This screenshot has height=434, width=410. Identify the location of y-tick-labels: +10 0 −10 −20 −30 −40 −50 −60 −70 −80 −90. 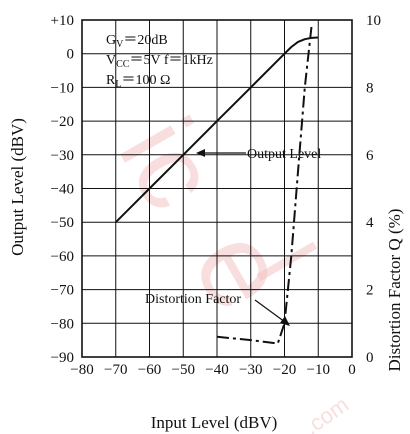
(62, 189).